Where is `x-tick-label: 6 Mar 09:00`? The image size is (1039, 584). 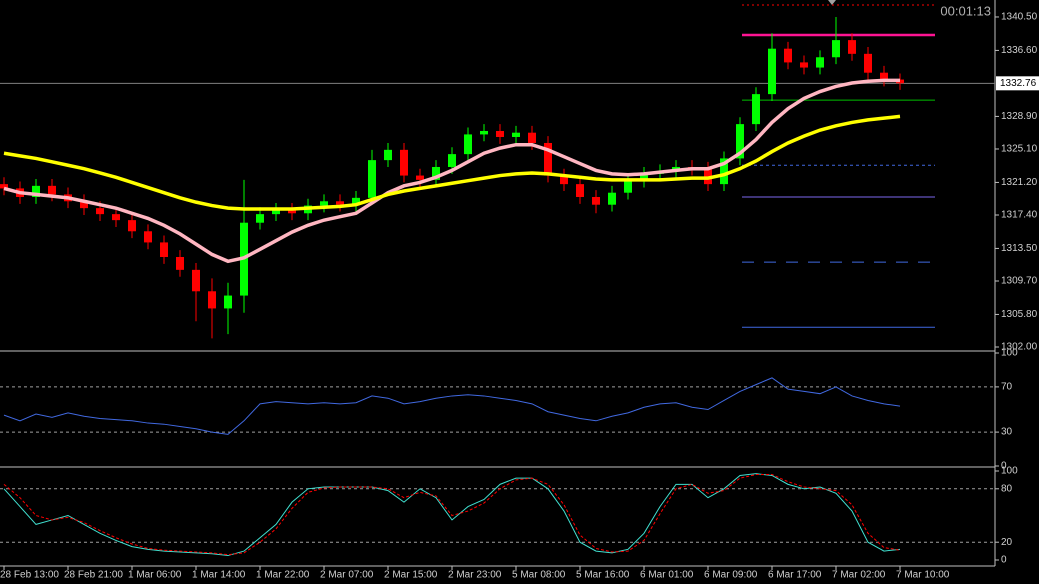
x-tick-label: 6 Mar 09:00 is located at coordinates (731, 575).